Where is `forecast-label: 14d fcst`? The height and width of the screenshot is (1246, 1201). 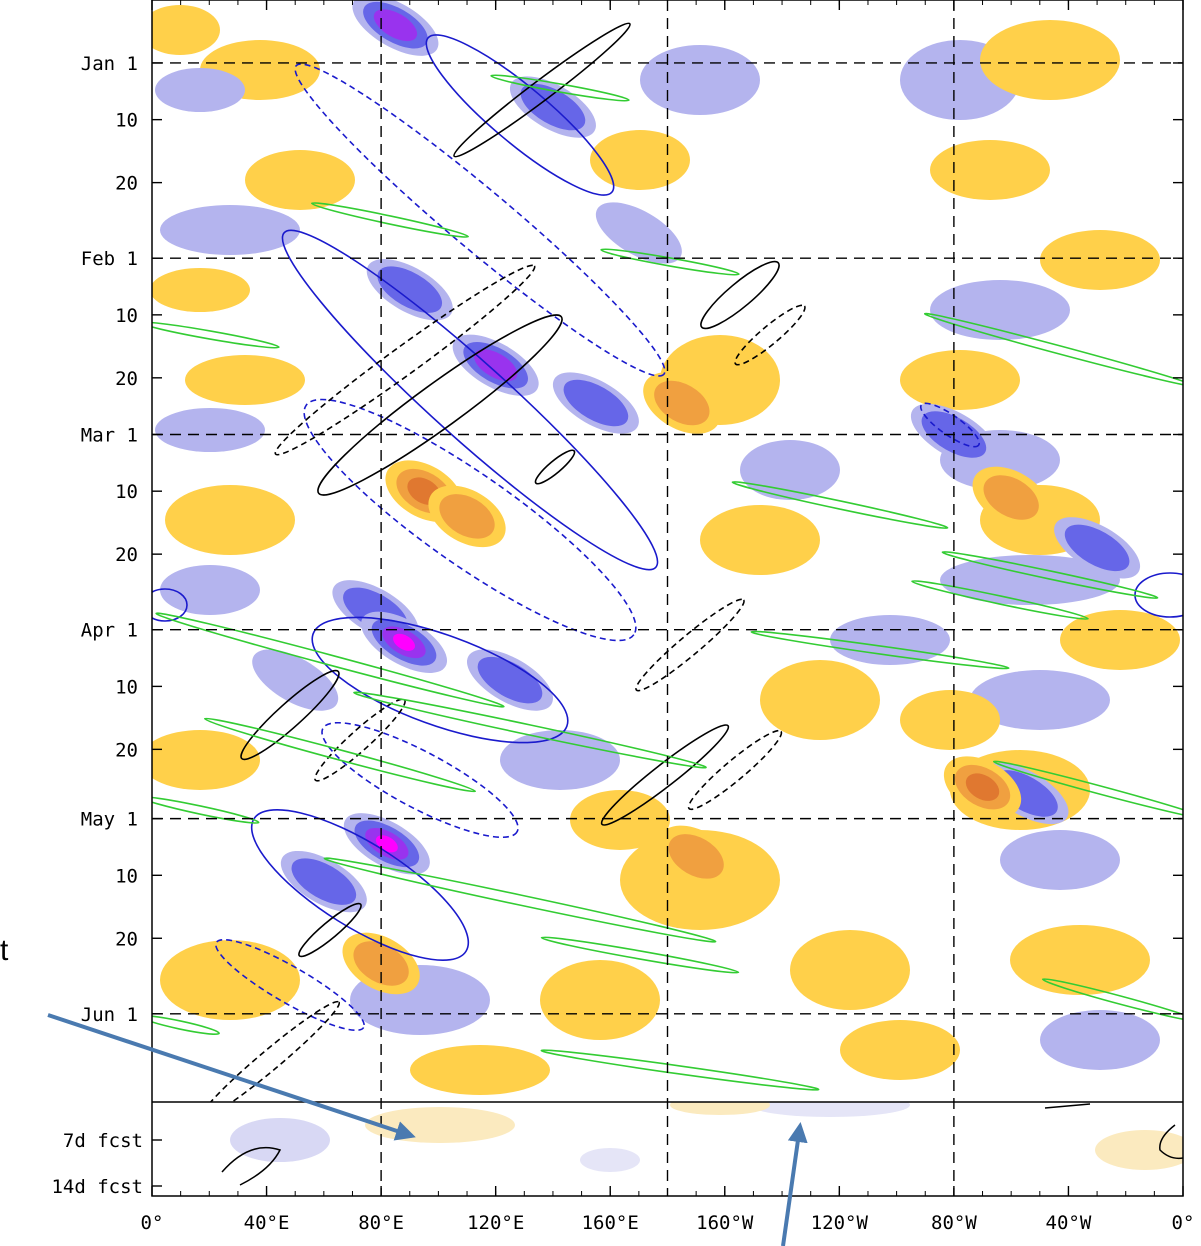 forecast-label: 14d fcst is located at coordinates (97, 1187).